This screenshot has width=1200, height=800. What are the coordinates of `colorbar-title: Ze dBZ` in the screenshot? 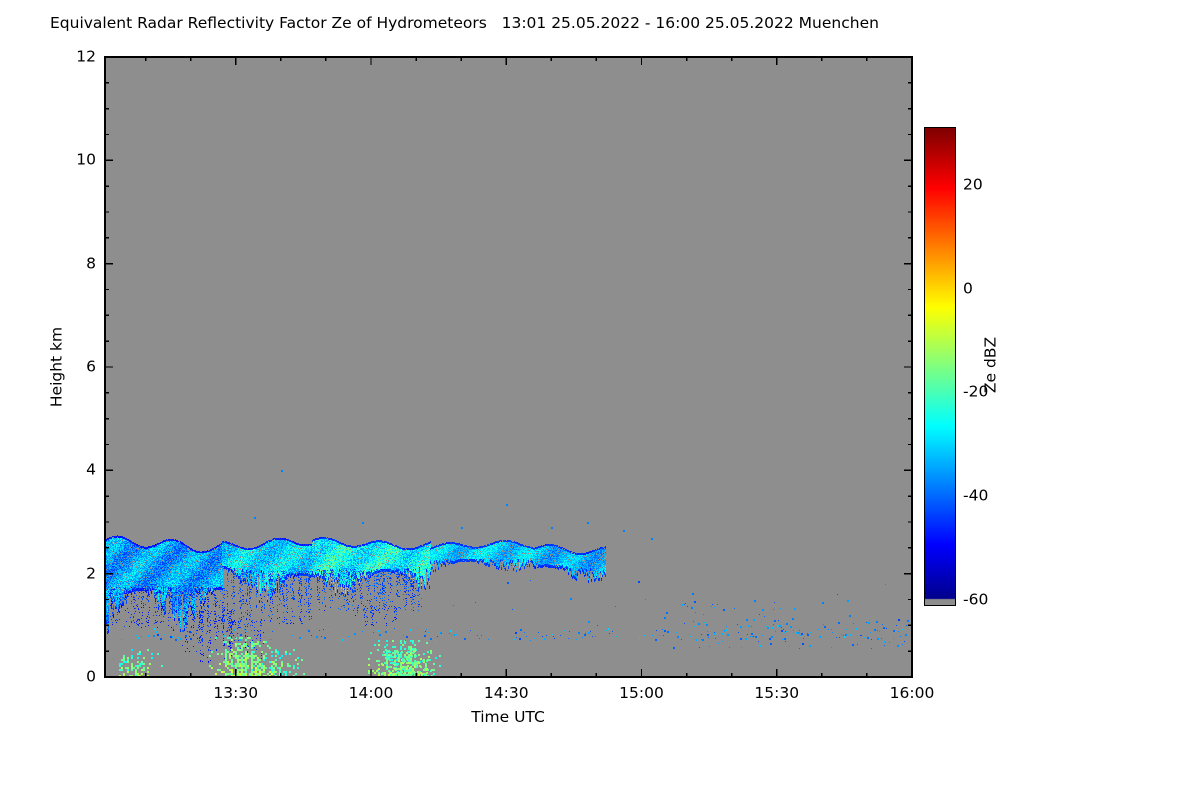 It's located at (990, 365).